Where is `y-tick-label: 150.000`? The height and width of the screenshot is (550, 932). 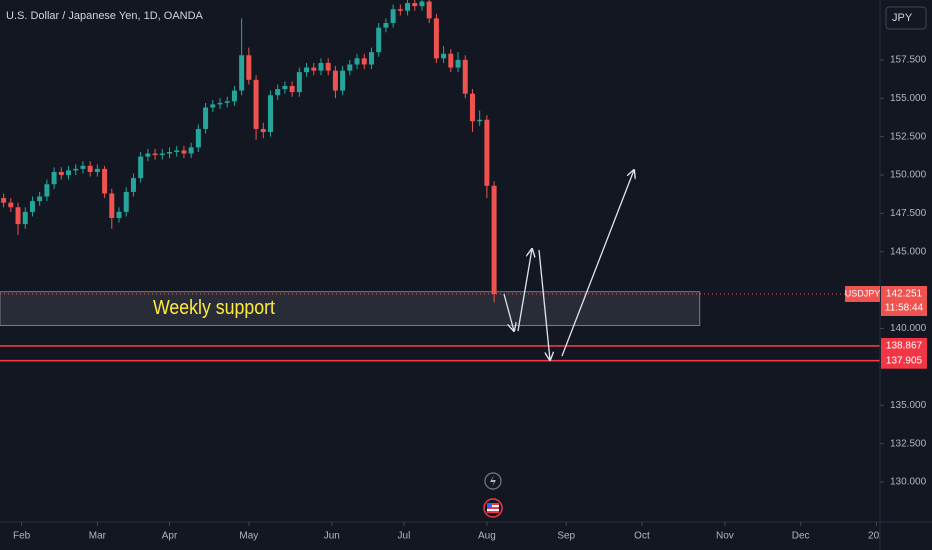
y-tick-label: 150.000 is located at coordinates (908, 175).